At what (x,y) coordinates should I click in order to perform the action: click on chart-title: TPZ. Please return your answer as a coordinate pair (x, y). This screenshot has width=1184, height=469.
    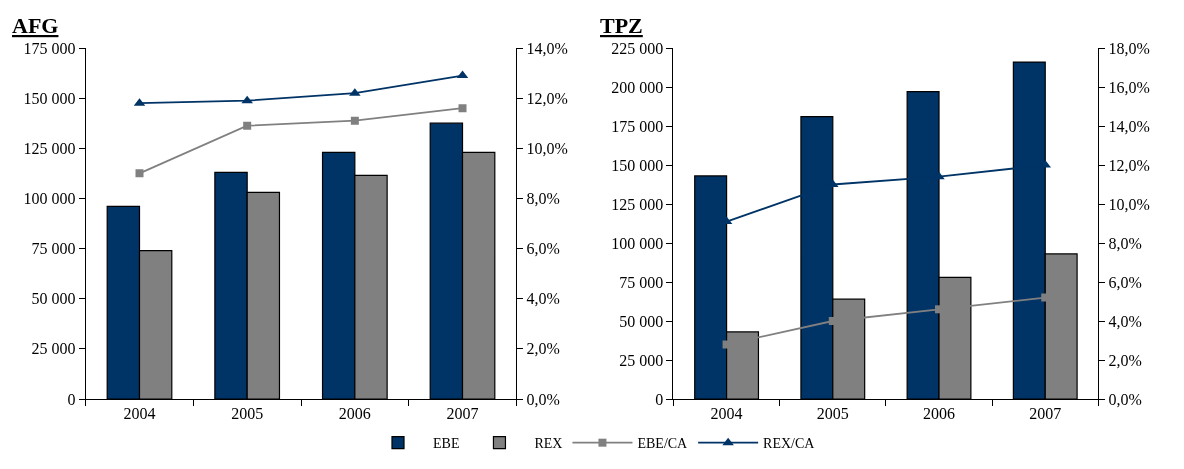
    Looking at the image, I should click on (621, 25).